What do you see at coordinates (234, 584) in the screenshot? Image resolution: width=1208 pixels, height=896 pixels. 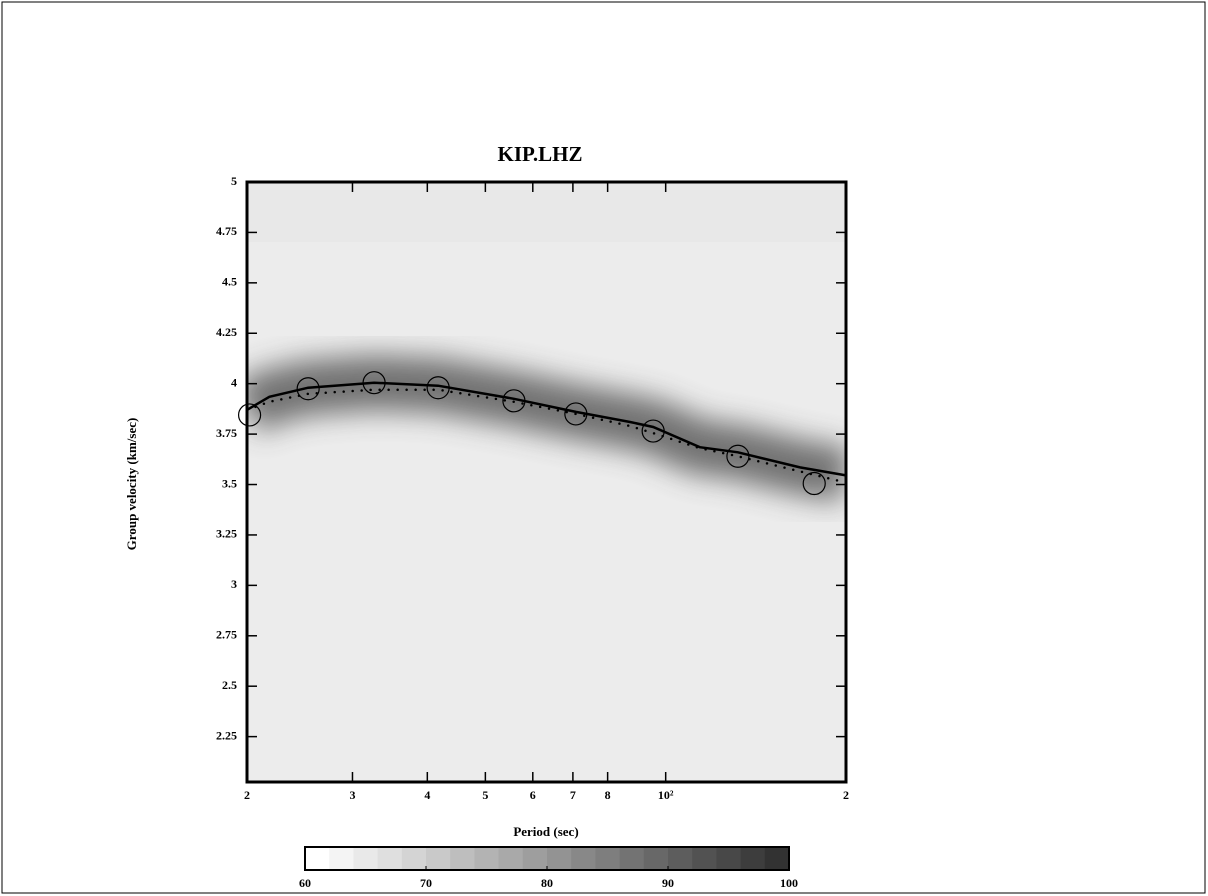 I see `y-tick-label: 3` at bounding box center [234, 584].